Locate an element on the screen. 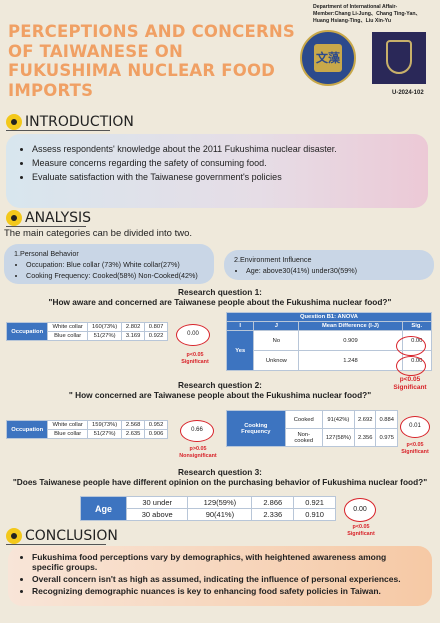 Image resolution: width=440 pixels, height=623 pixels. rq1-p-value: 0.00 is located at coordinates (193, 335).